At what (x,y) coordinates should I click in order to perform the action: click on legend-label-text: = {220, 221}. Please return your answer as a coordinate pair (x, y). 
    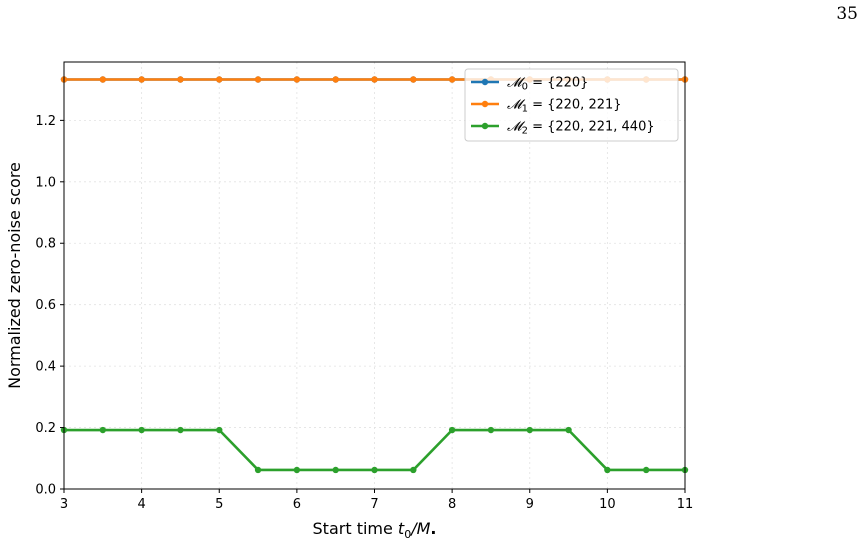
    Looking at the image, I should click on (575, 105).